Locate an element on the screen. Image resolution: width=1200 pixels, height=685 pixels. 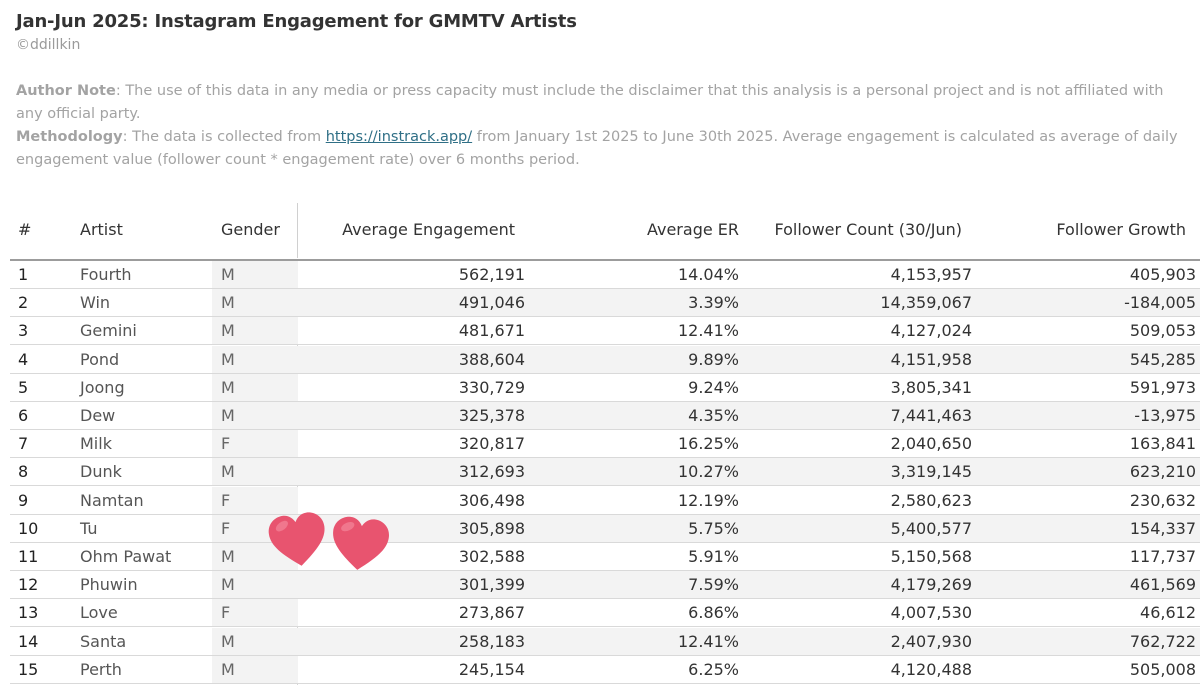
artist-cell: Tu is located at coordinates (89, 528).